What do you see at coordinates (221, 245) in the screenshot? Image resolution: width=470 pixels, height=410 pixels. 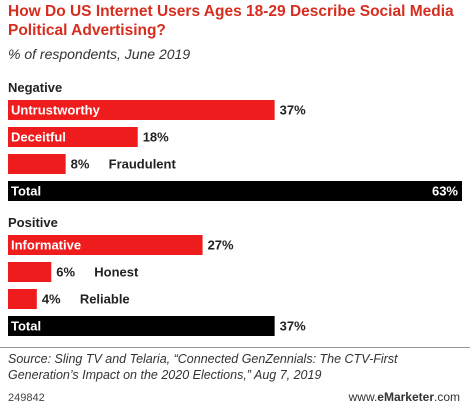 I see `bar-value-label: 27%` at bounding box center [221, 245].